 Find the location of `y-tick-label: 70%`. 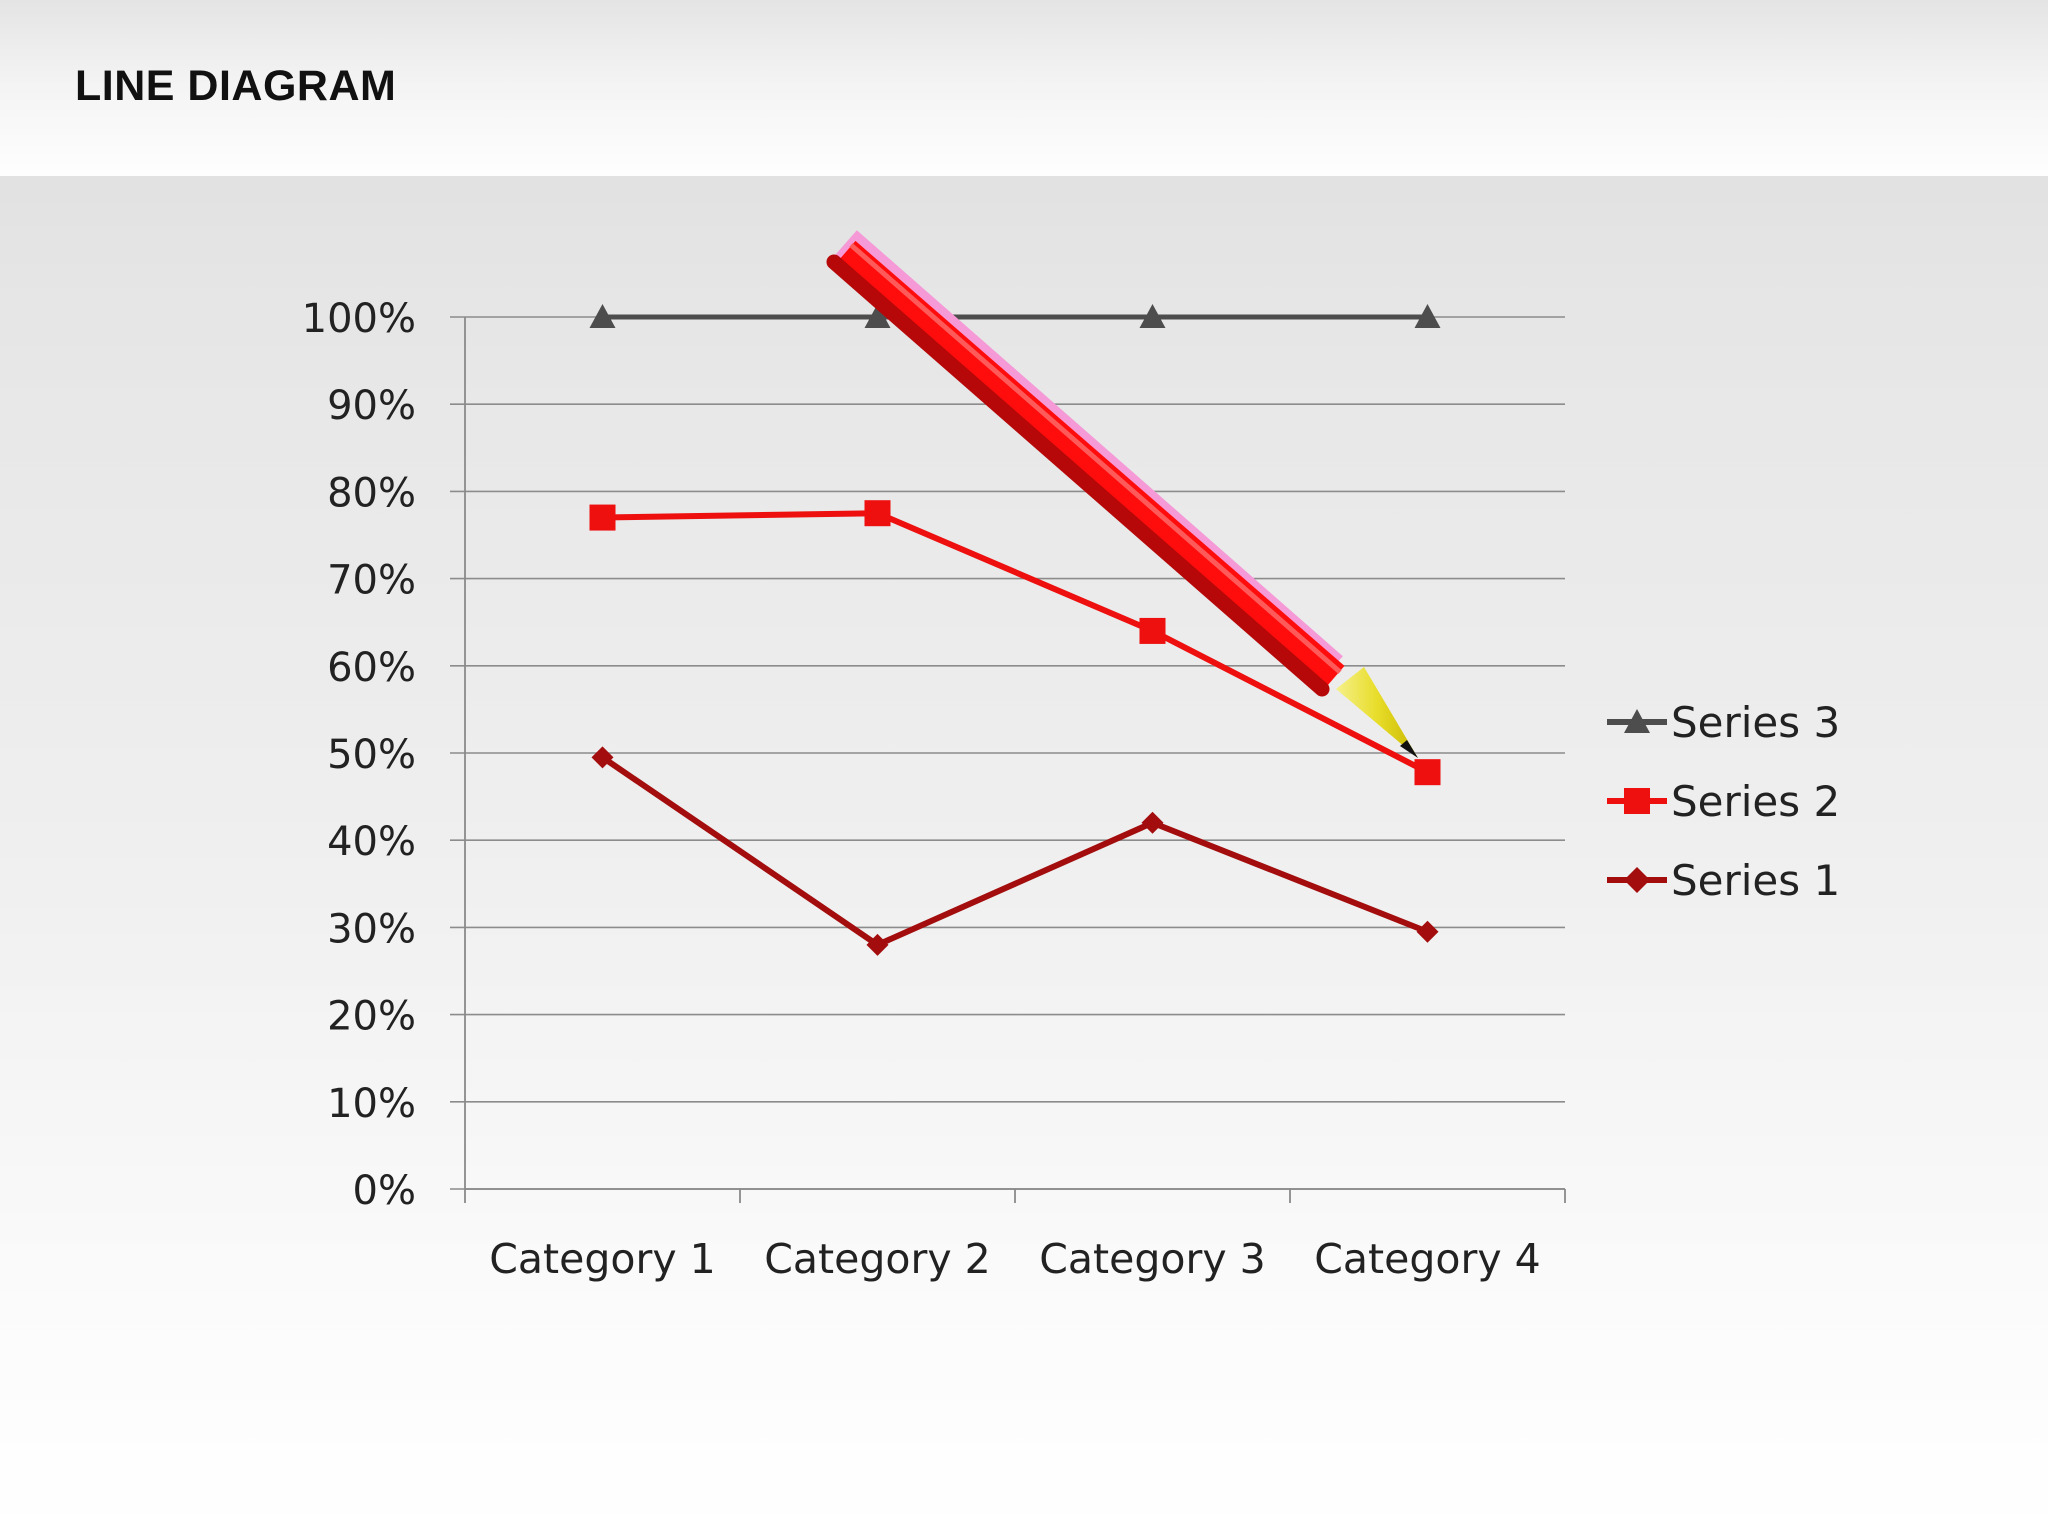

y-tick-label: 70% is located at coordinates (371, 581).